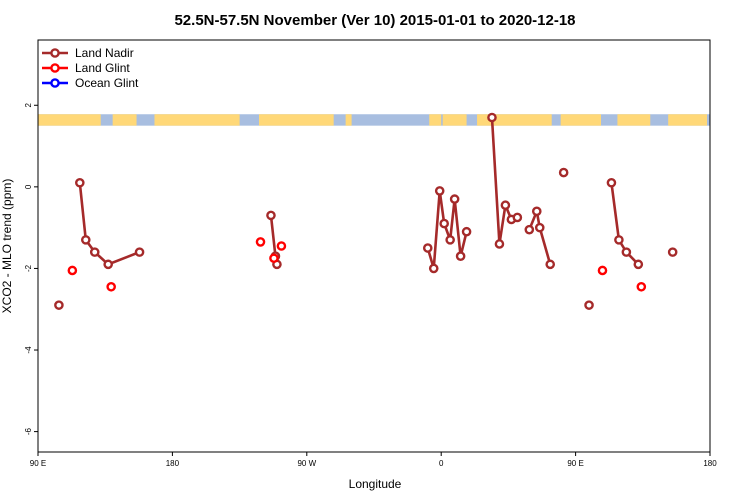 The image size is (750, 500). I want to click on x-tick-label: 90 W, so click(306, 463).